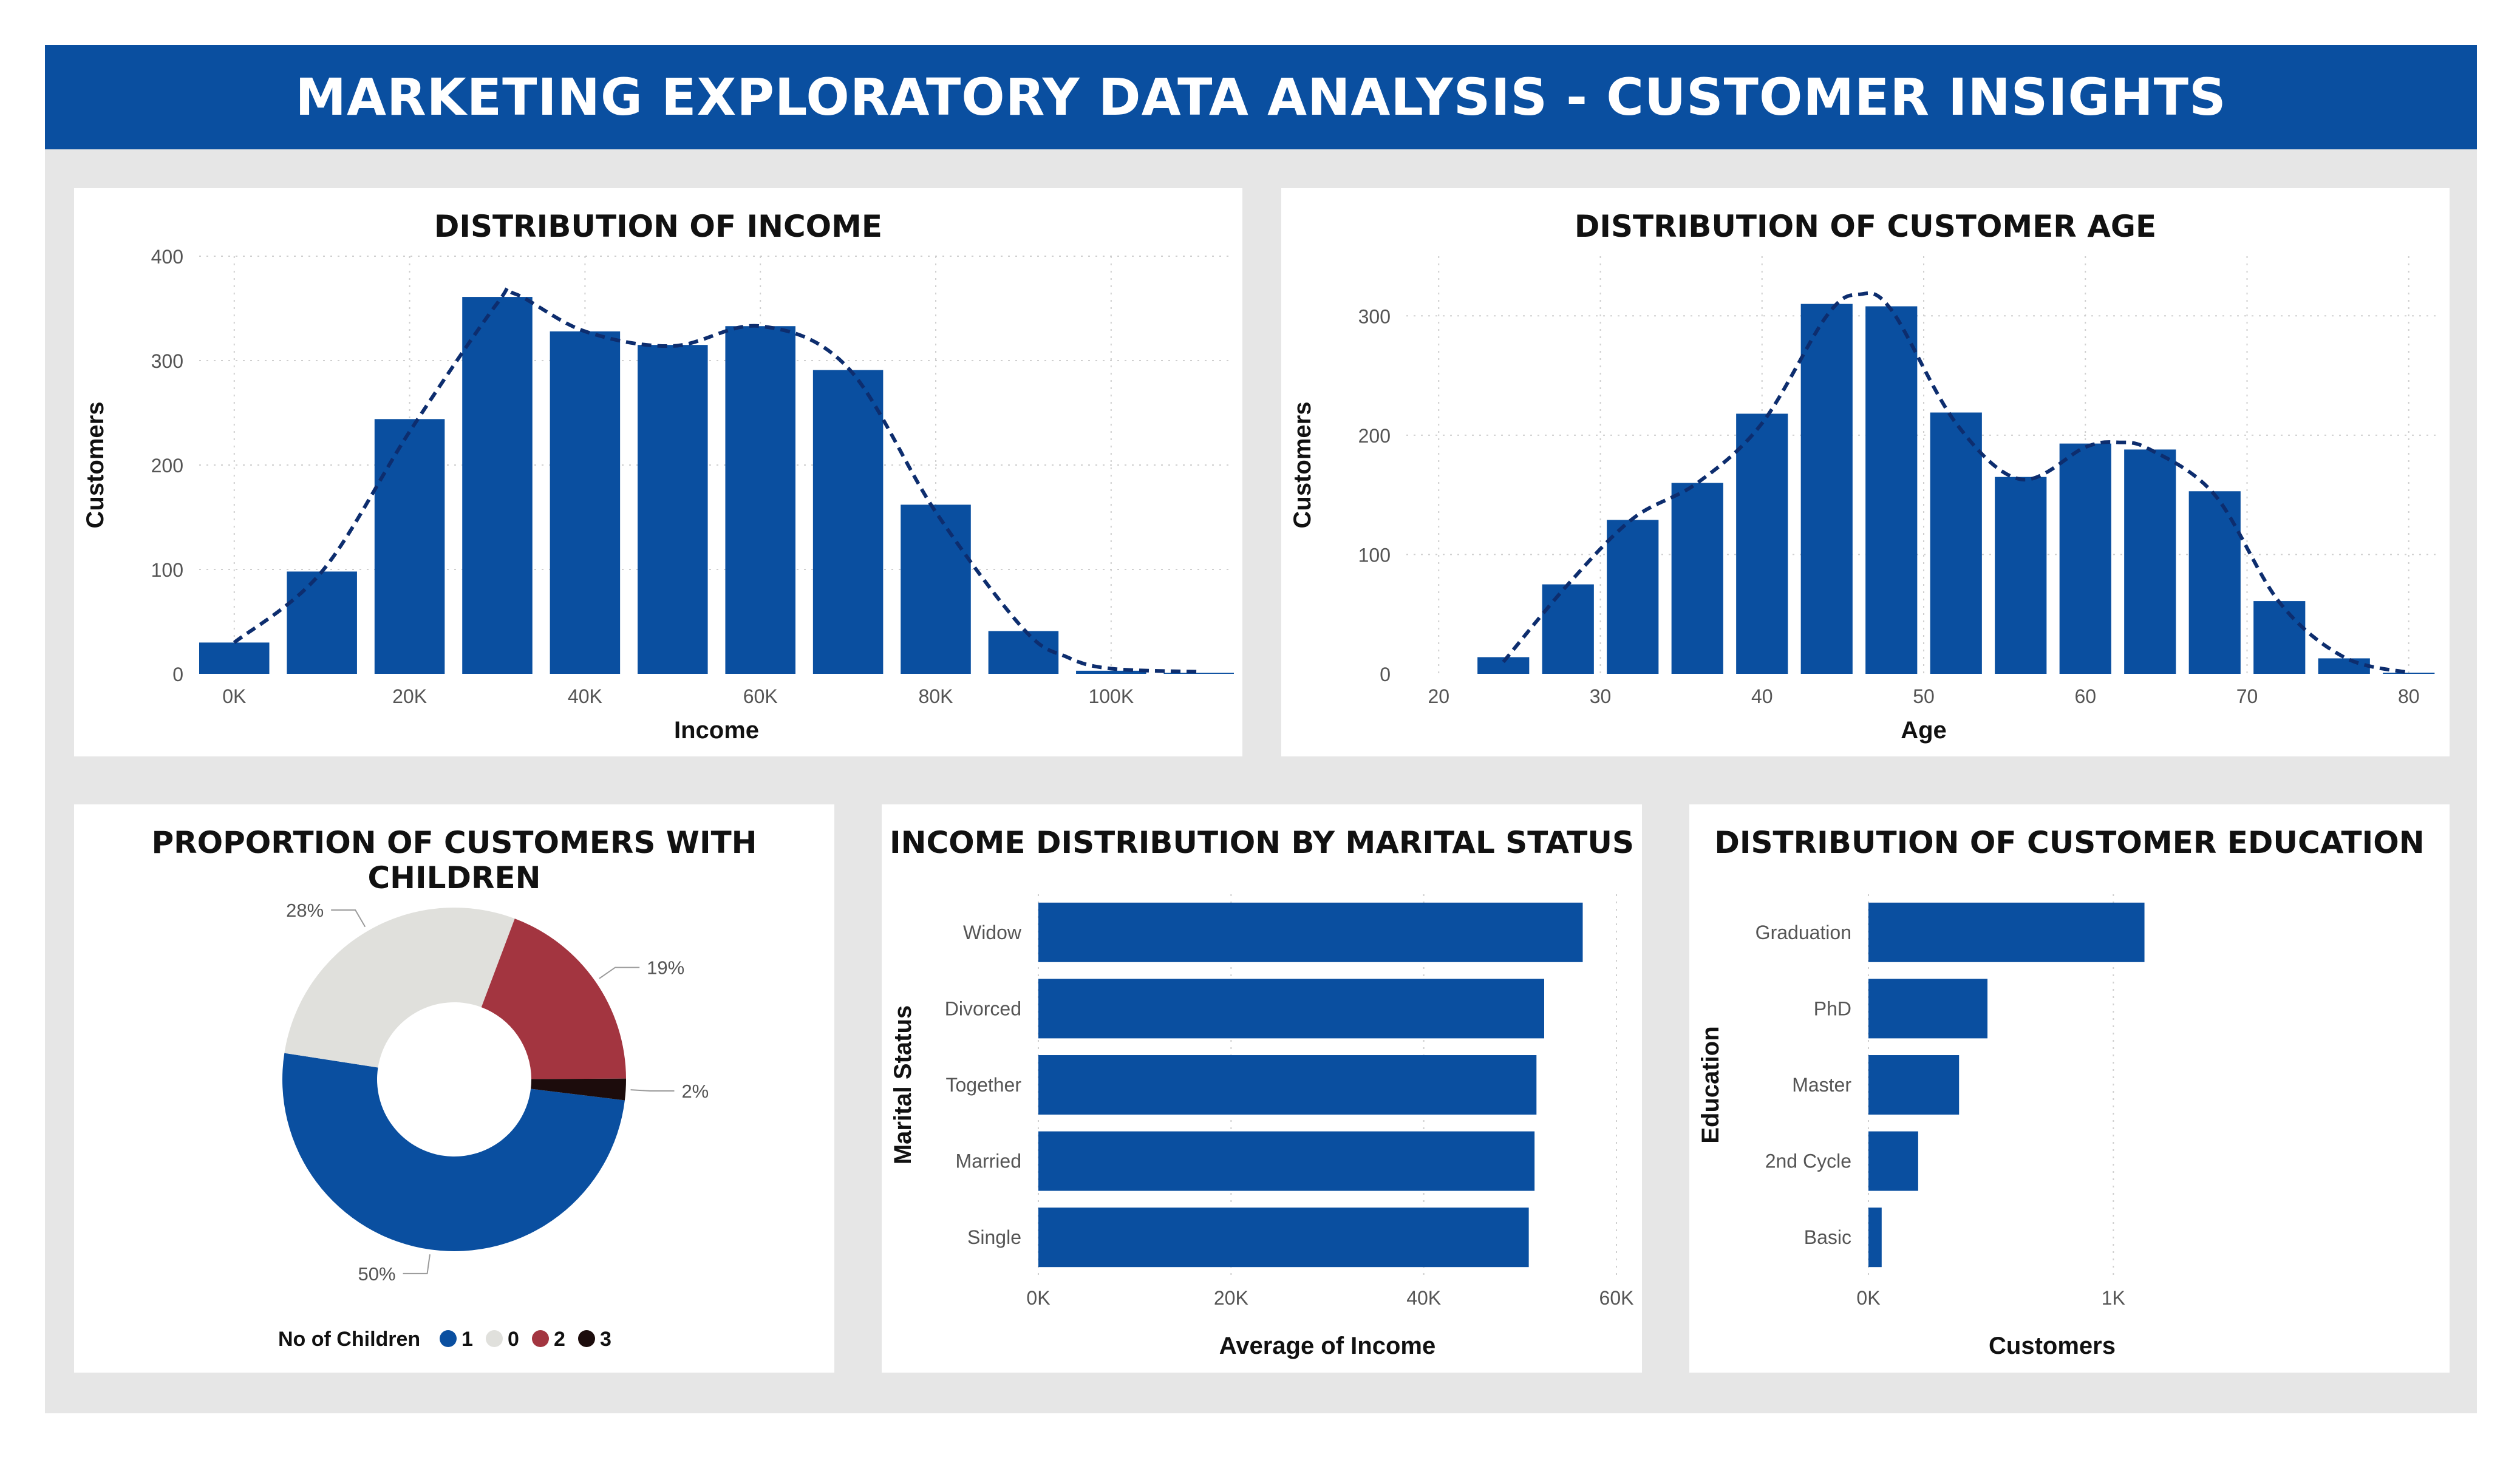 This screenshot has height=1457, width=2520. Describe the element at coordinates (349, 1339) in the screenshot. I see `legend-title: No of Children` at that location.